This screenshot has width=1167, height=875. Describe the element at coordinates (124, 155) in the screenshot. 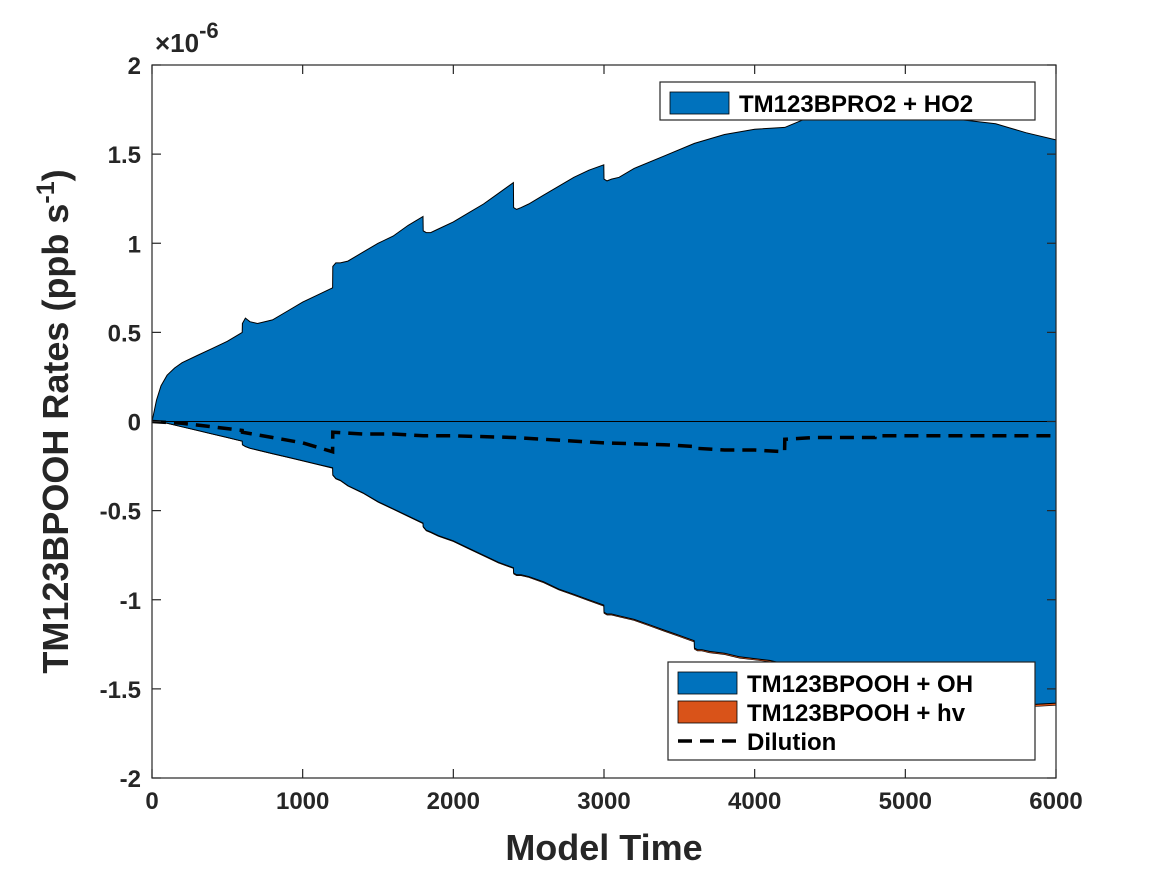

I see `y-tick-label: 1.5` at that location.